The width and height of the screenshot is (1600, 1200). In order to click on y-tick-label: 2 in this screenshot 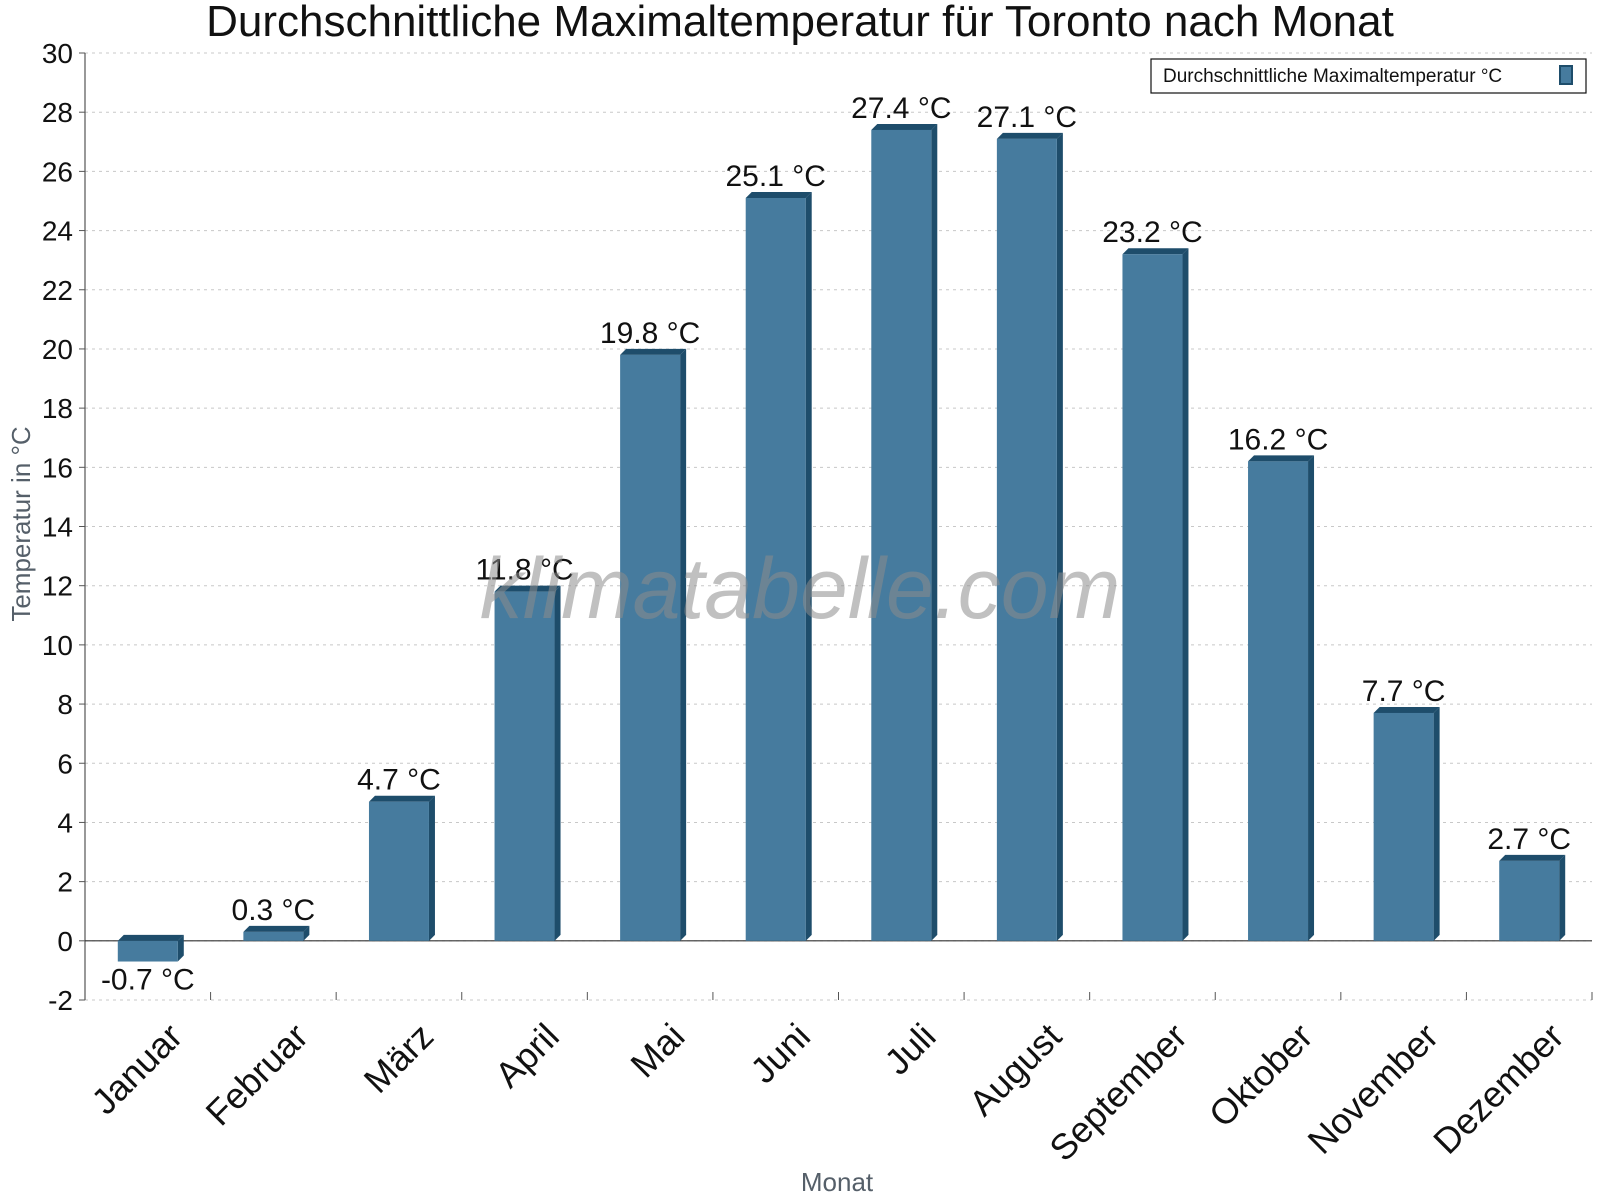, I will do `click(65, 882)`.